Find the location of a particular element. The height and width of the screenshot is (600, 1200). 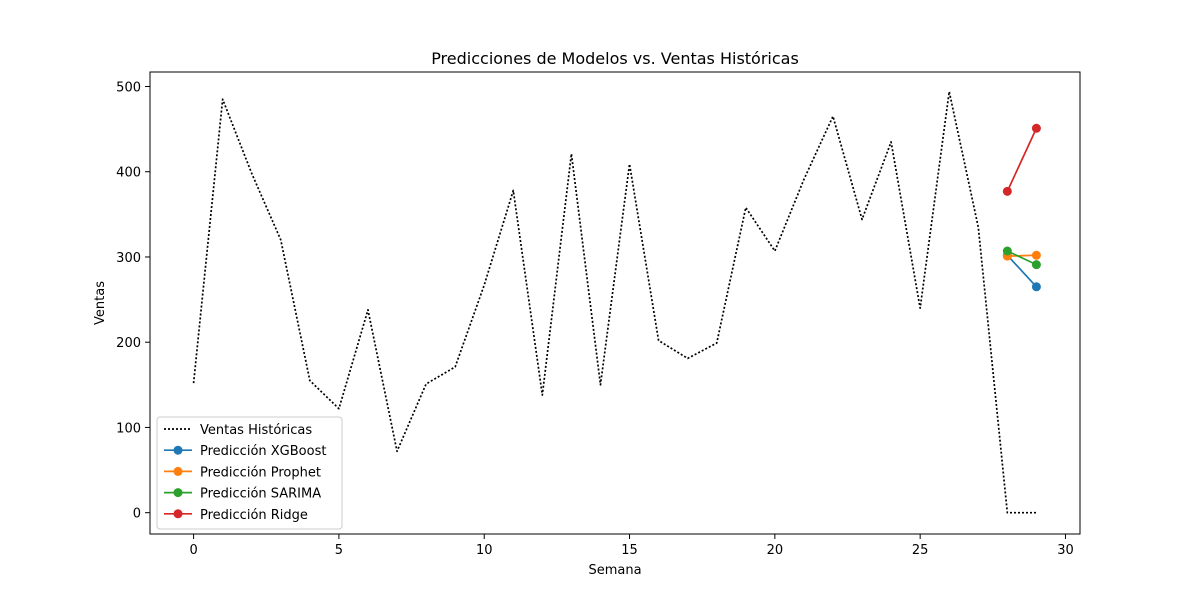

x-tick-label: 5 is located at coordinates (339, 550).